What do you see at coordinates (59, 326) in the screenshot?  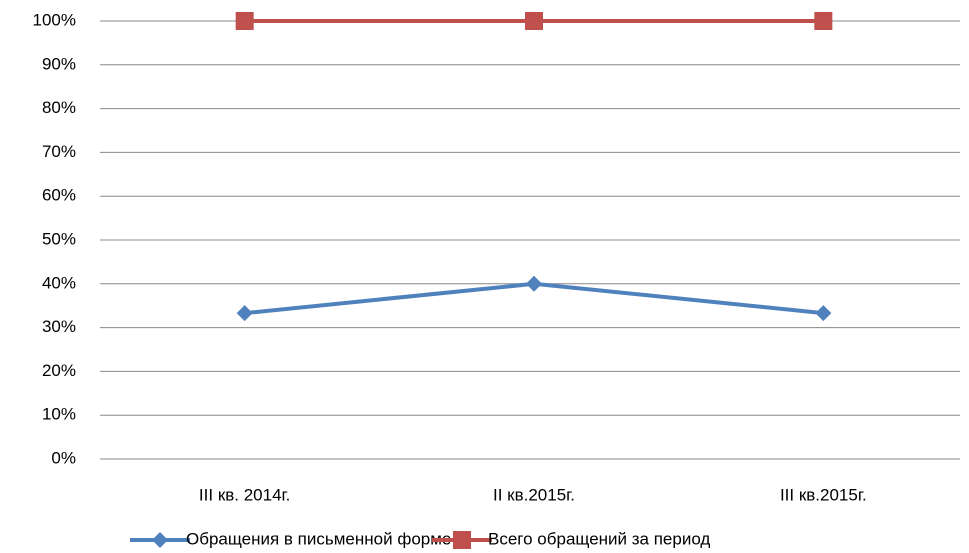 I see `y-tick-label: 30%` at bounding box center [59, 326].